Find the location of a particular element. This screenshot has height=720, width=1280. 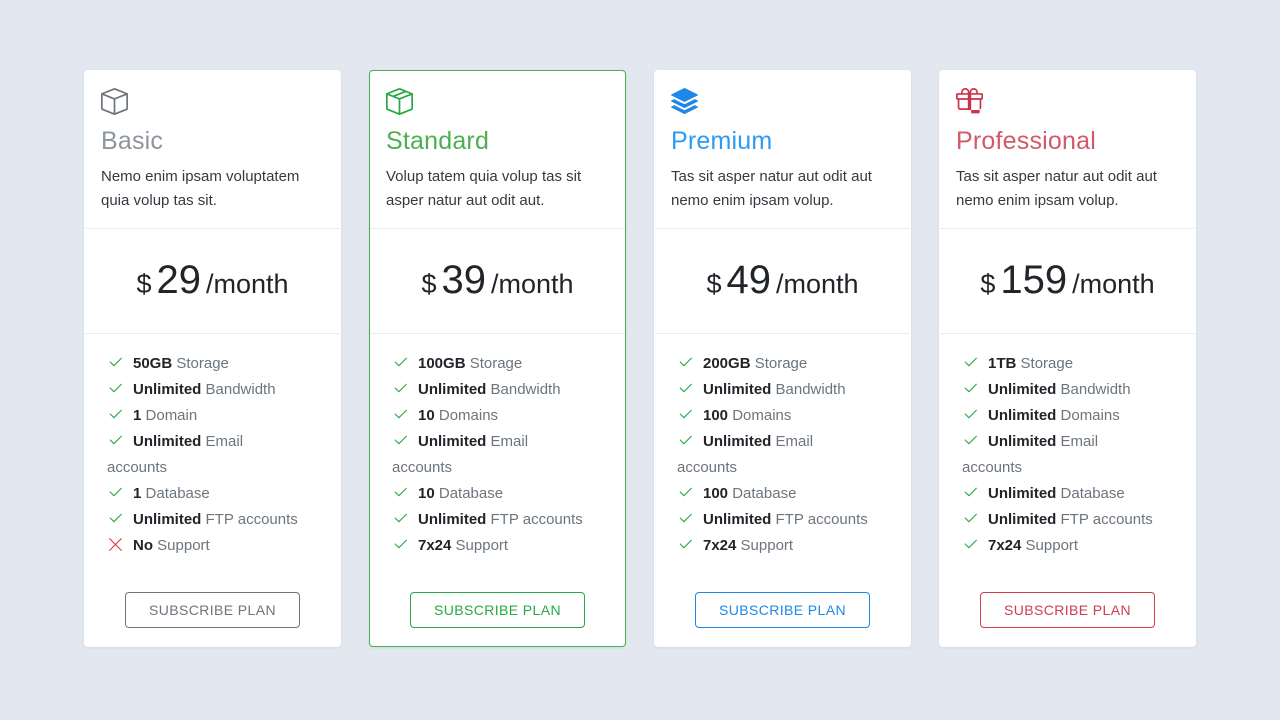

feature-item: 10 Domains is located at coordinates (497, 416).